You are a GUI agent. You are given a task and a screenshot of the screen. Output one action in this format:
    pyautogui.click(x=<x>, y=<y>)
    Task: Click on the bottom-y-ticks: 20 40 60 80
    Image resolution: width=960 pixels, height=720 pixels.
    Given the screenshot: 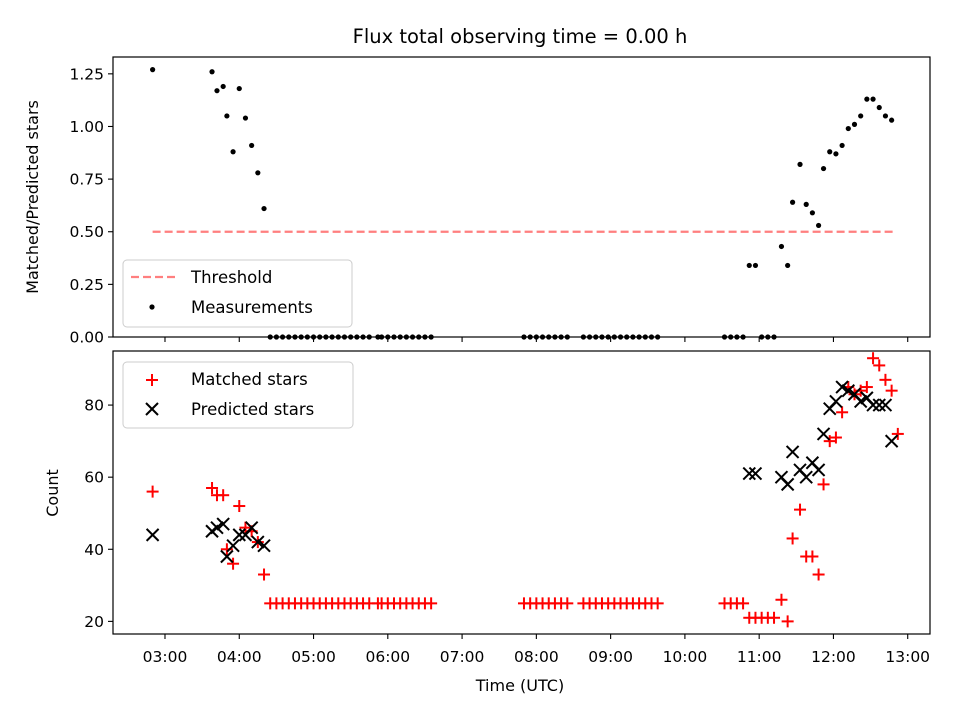 What is the action you would take?
    pyautogui.click(x=98, y=514)
    